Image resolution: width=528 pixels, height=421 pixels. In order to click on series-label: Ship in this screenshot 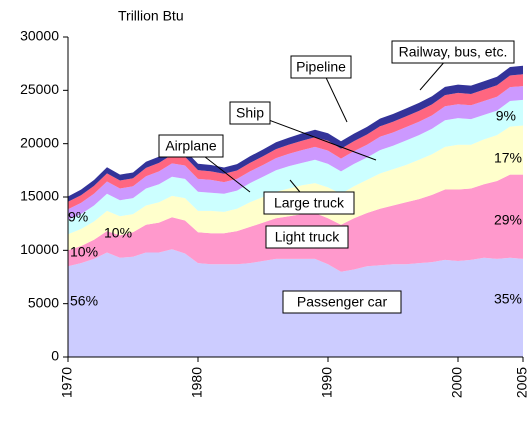, I will do `click(250, 113)`.